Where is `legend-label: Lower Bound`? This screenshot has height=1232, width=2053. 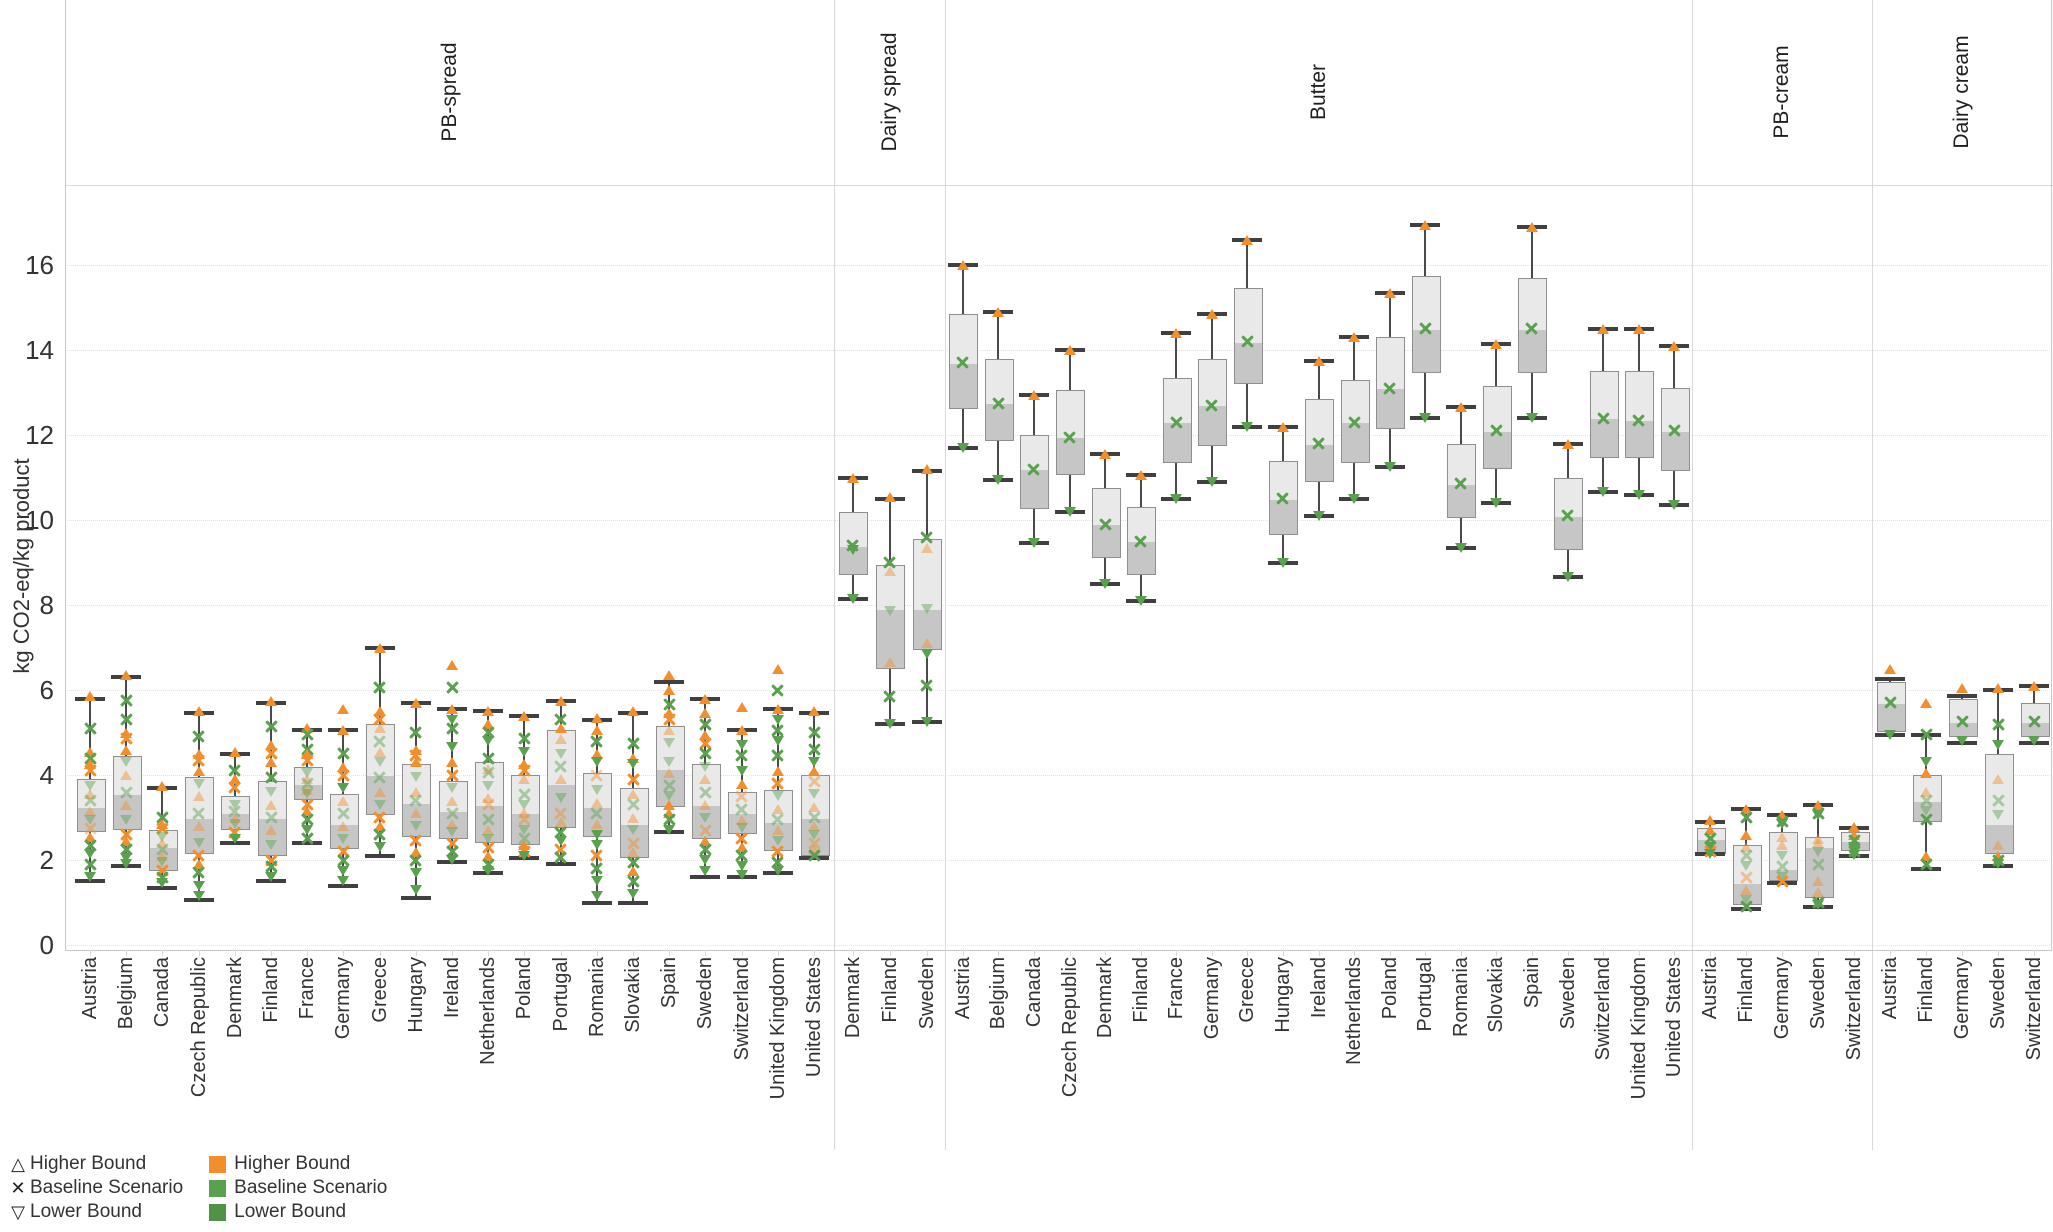
legend-label: Lower Bound is located at coordinates (290, 1211).